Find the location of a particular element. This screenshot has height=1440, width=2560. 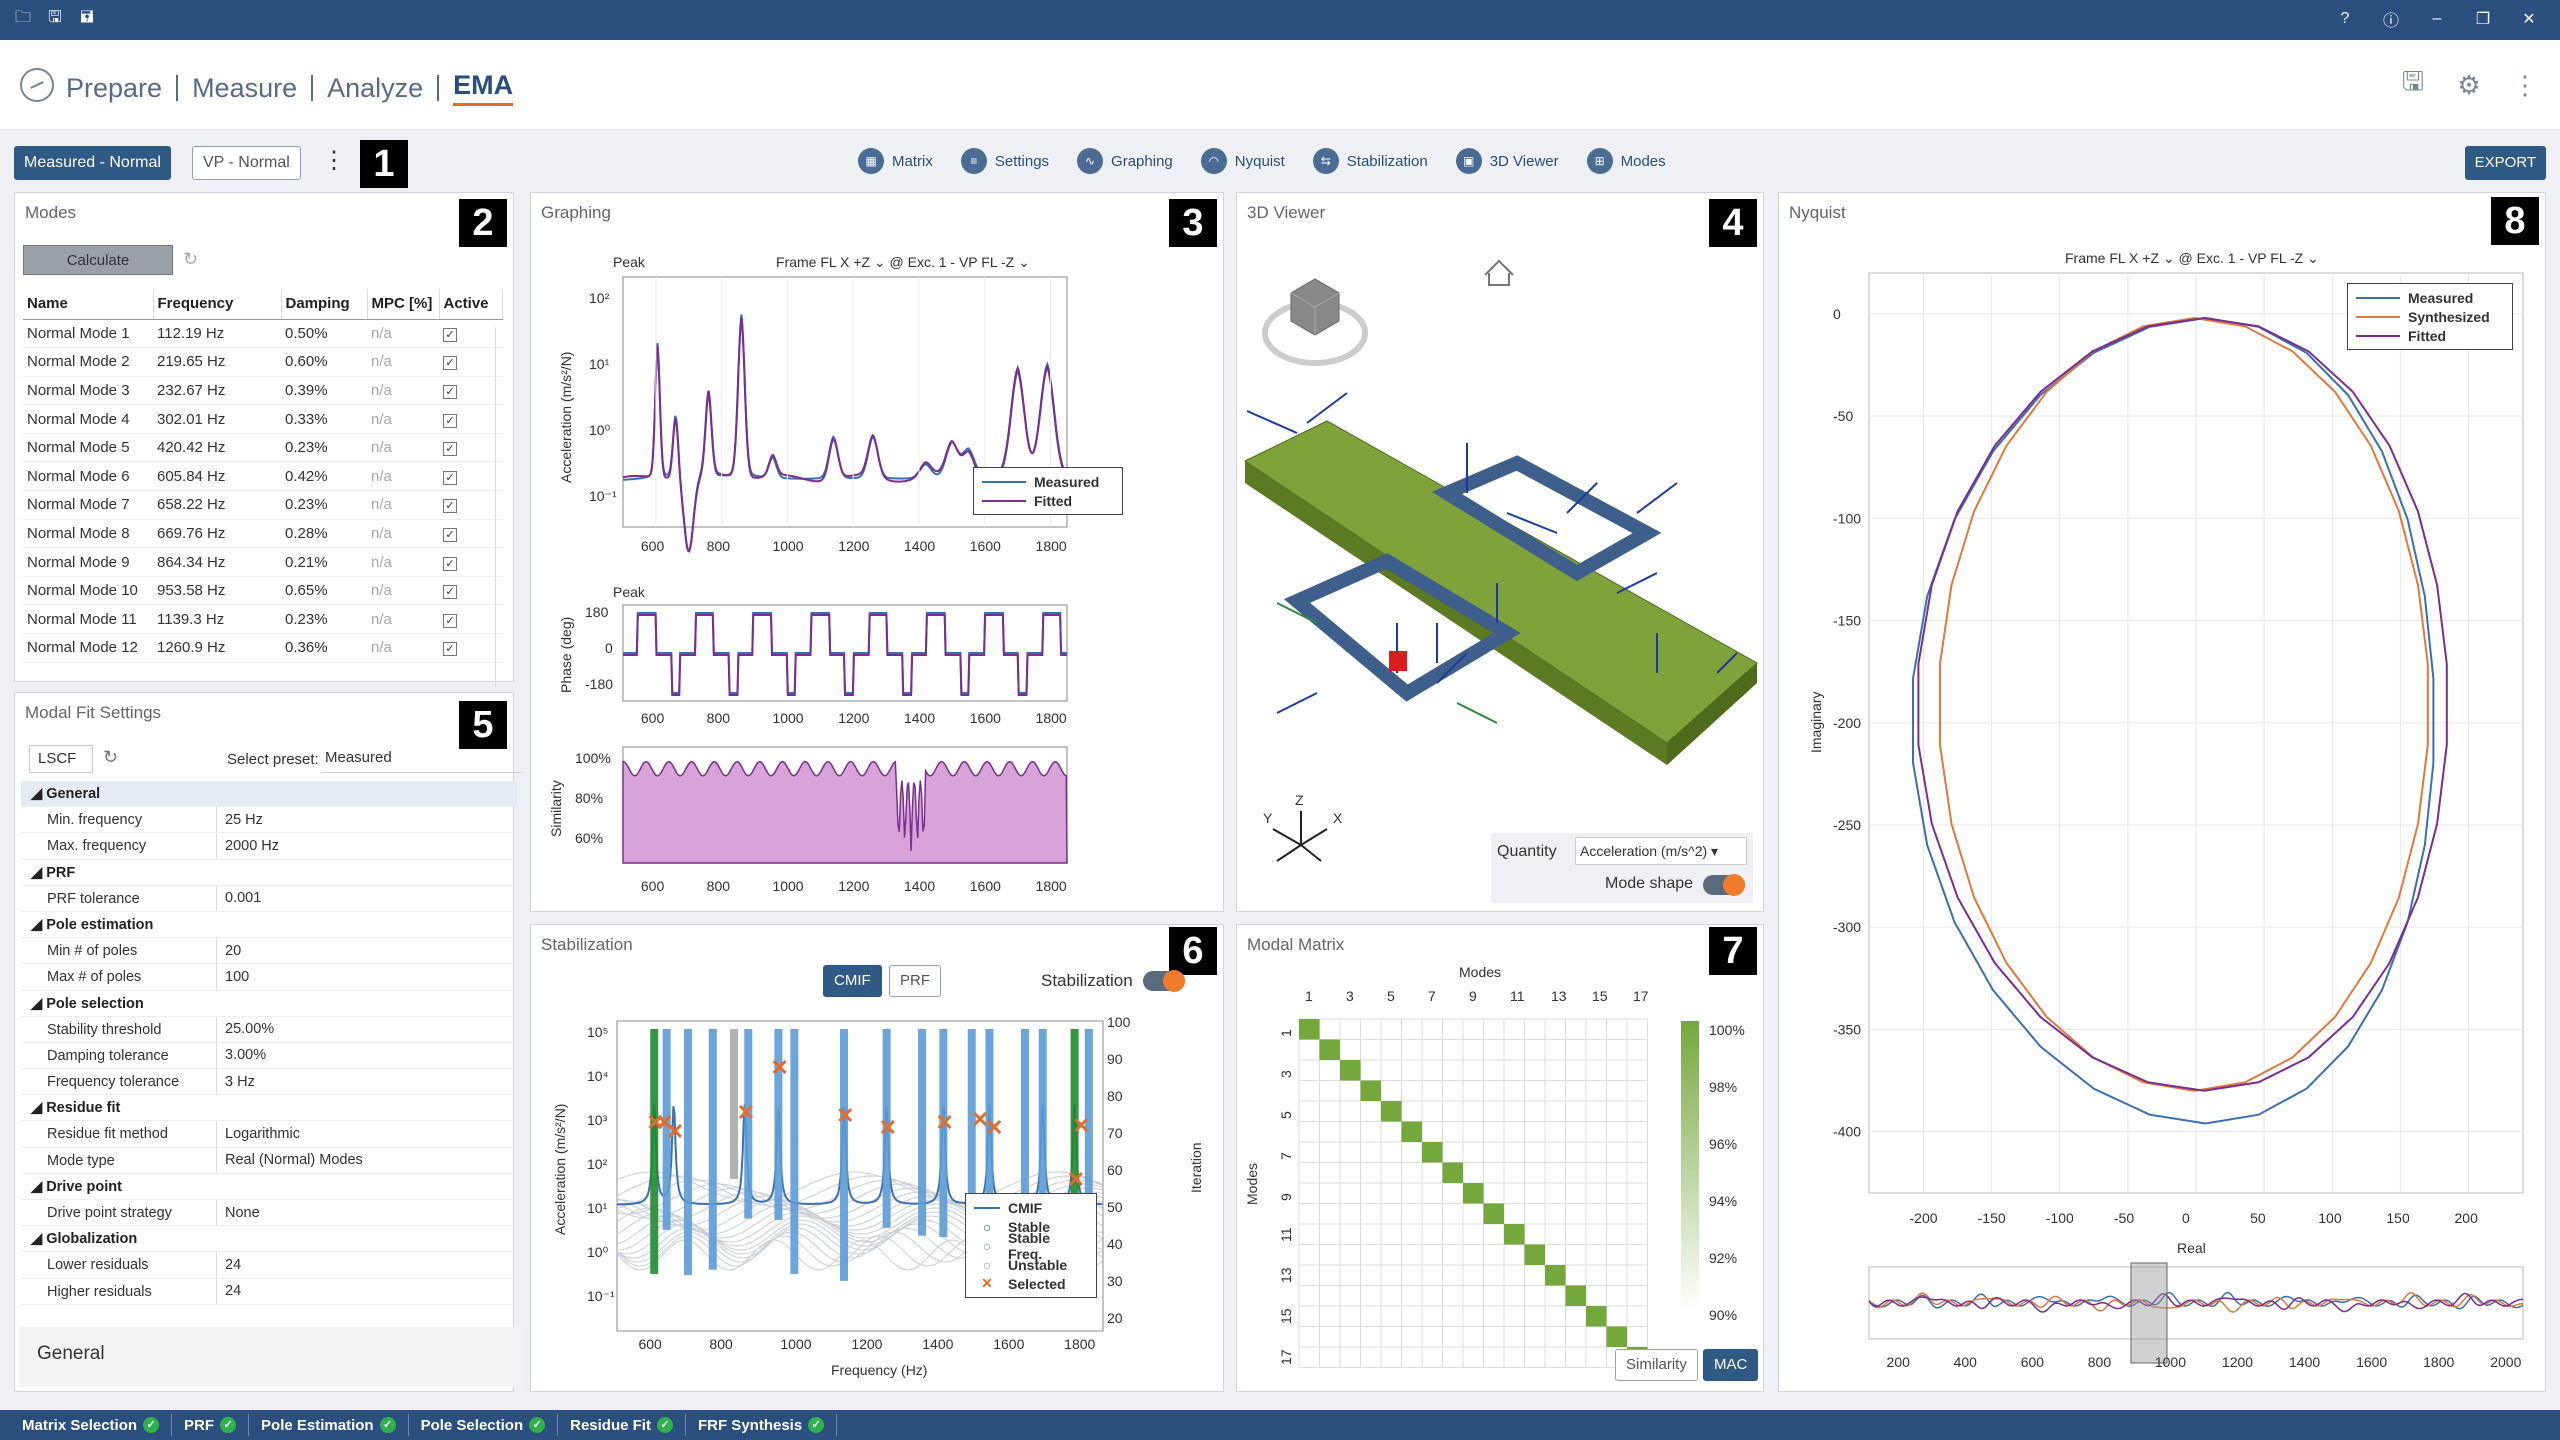

settings-row: Max. frequency 2000 Hz is located at coordinates (269, 846).